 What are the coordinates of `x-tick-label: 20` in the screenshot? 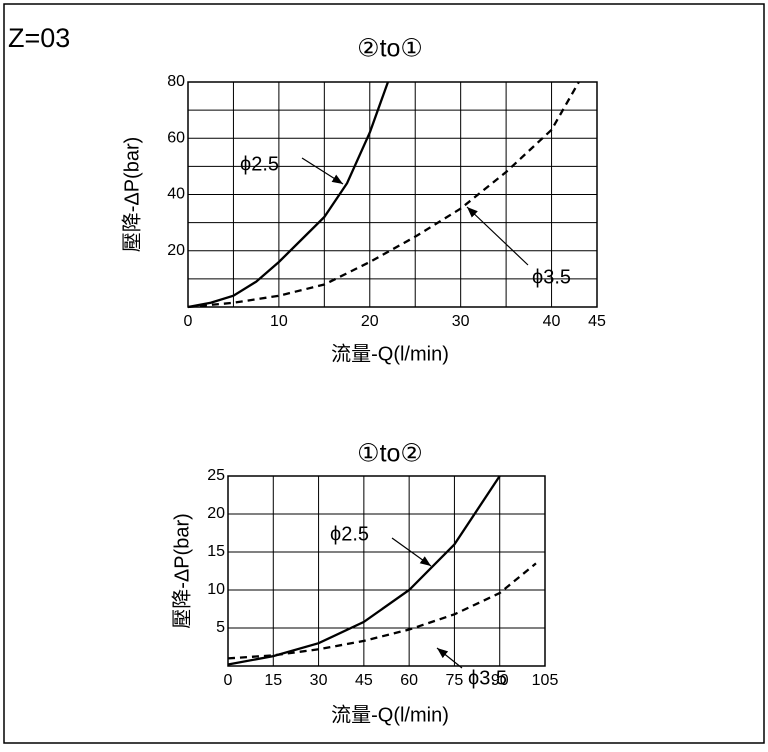 It's located at (370, 321).